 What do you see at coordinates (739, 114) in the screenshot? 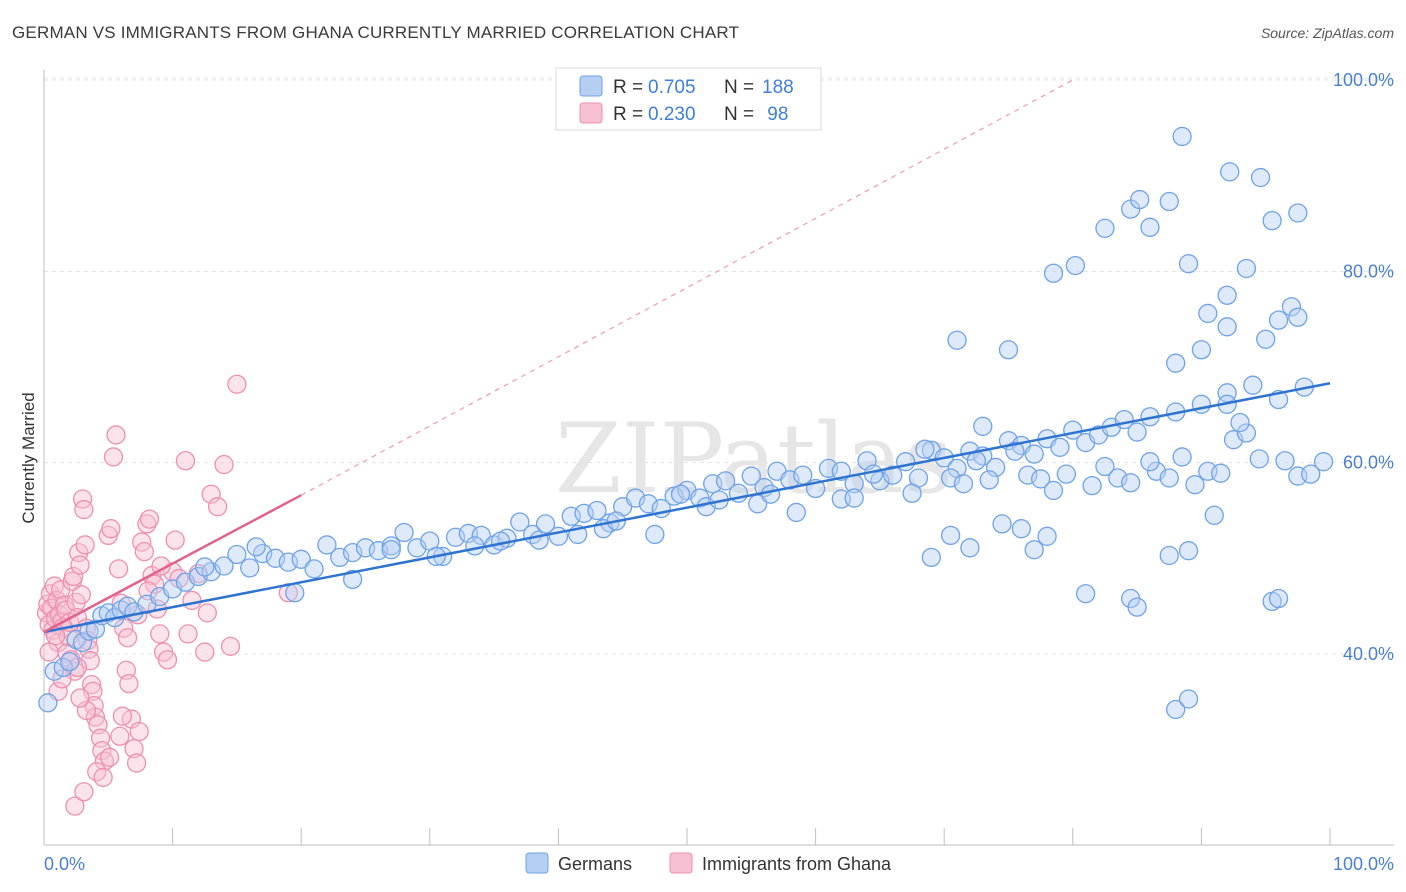
I see `legend-n-label-ghana: N =` at bounding box center [739, 114].